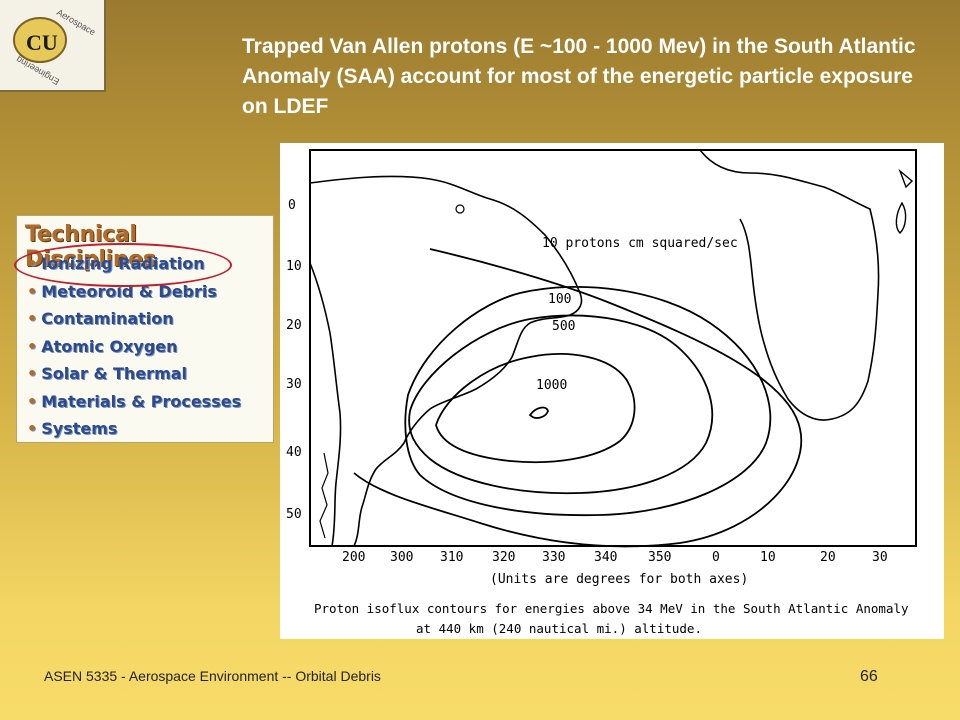 The image size is (960, 720). Describe the element at coordinates (294, 325) in the screenshot. I see `y-tick-label: 20` at that location.